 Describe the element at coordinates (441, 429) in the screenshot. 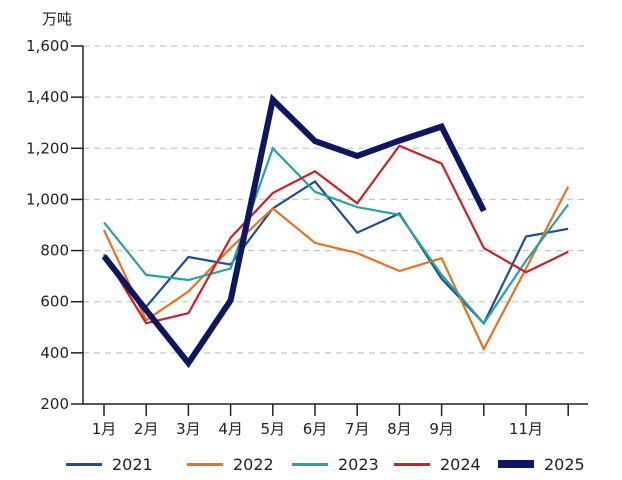

I see `x-tick-label: 9月` at that location.